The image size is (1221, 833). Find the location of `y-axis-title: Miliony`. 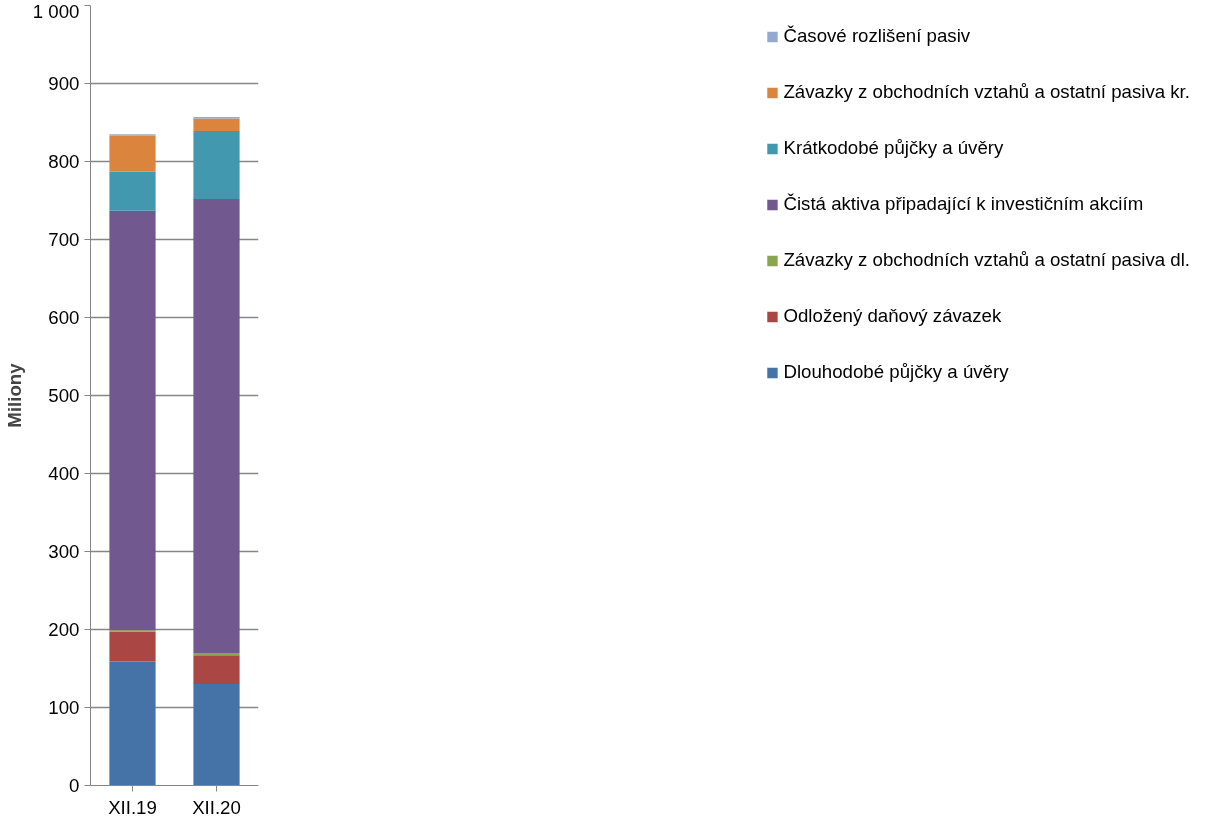

y-axis-title: Miliony is located at coordinates (14, 395).